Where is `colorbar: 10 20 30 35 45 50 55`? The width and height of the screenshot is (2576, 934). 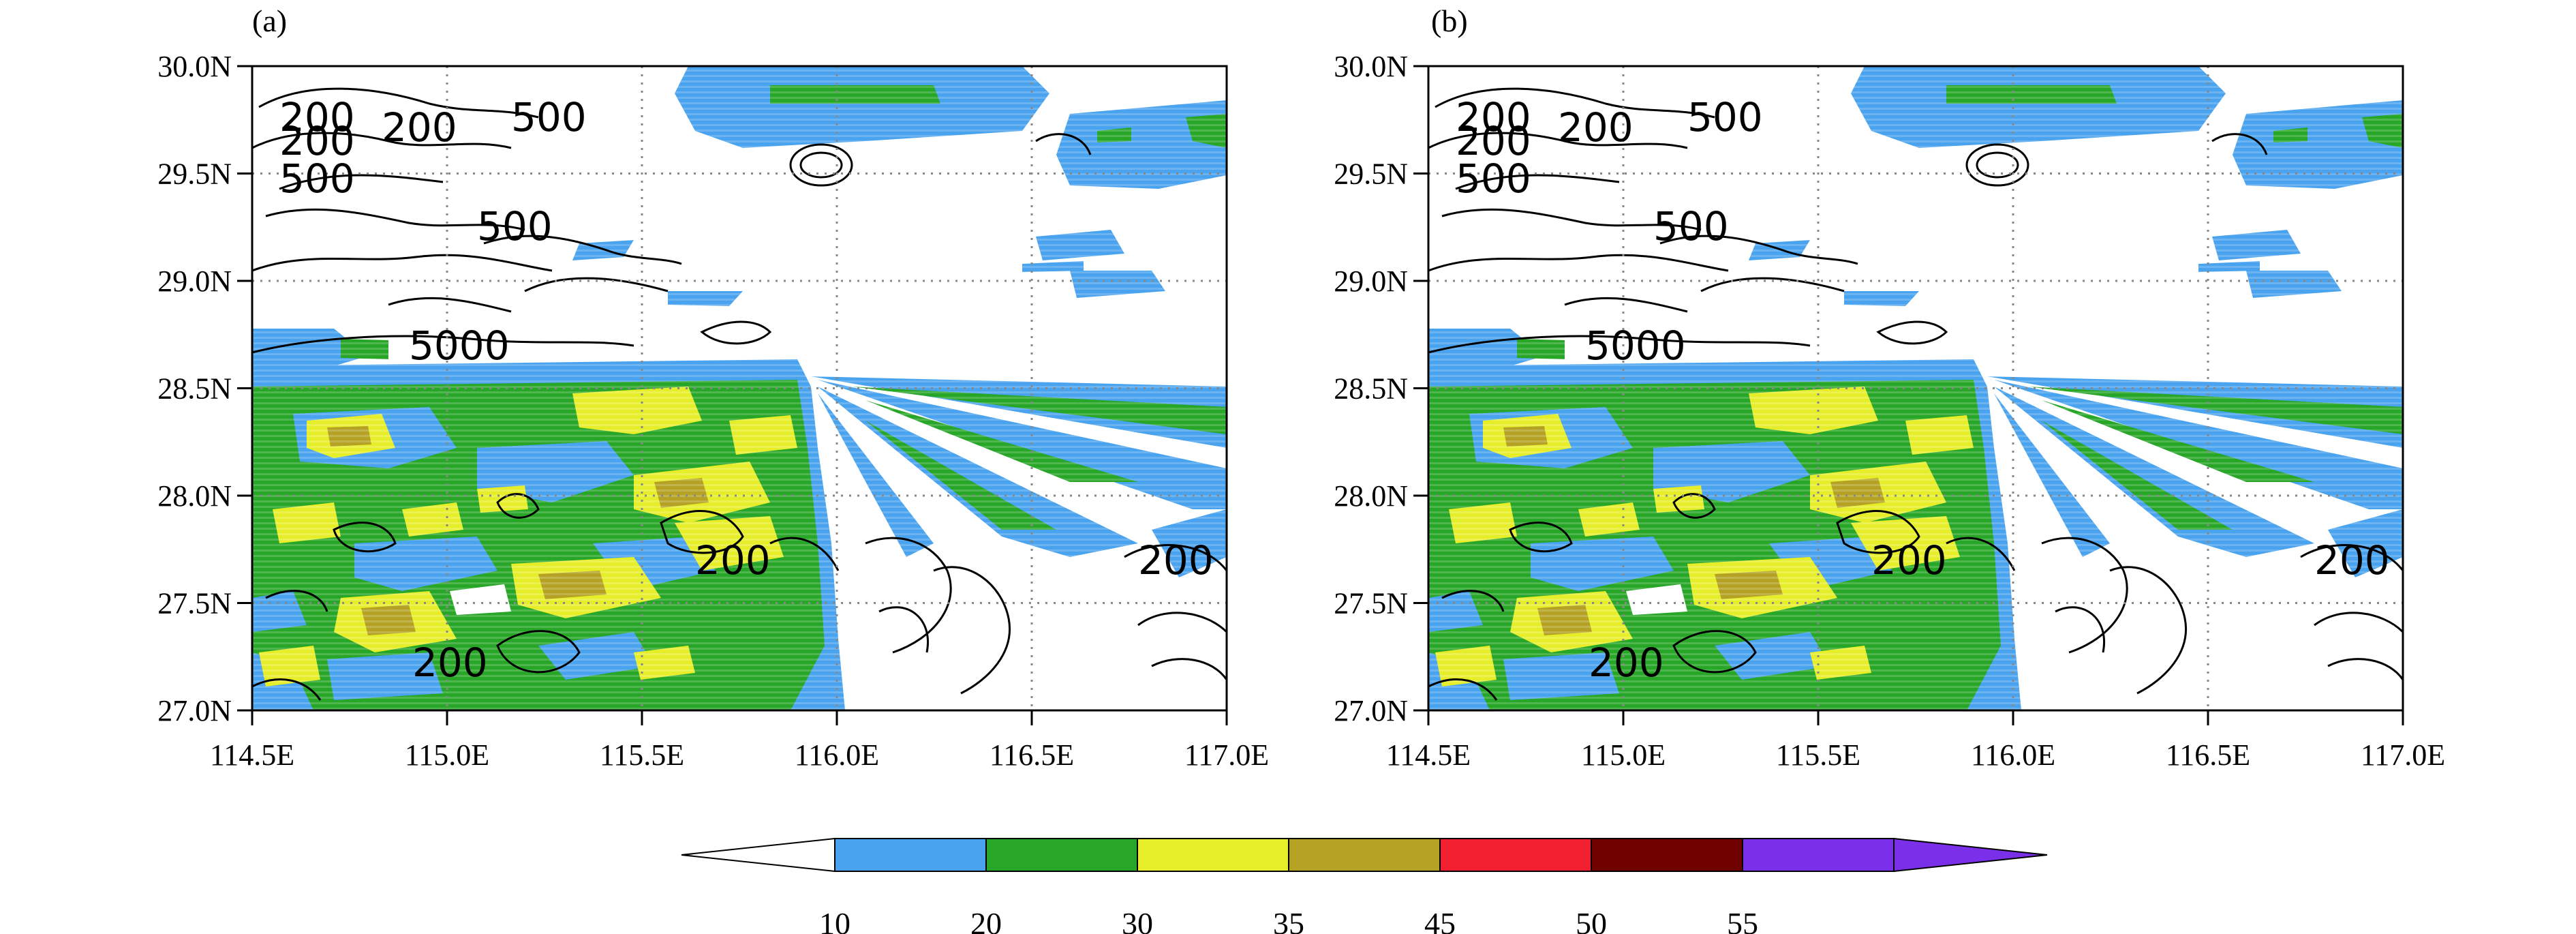
colorbar: 10 20 30 35 45 50 55 is located at coordinates (1364, 885).